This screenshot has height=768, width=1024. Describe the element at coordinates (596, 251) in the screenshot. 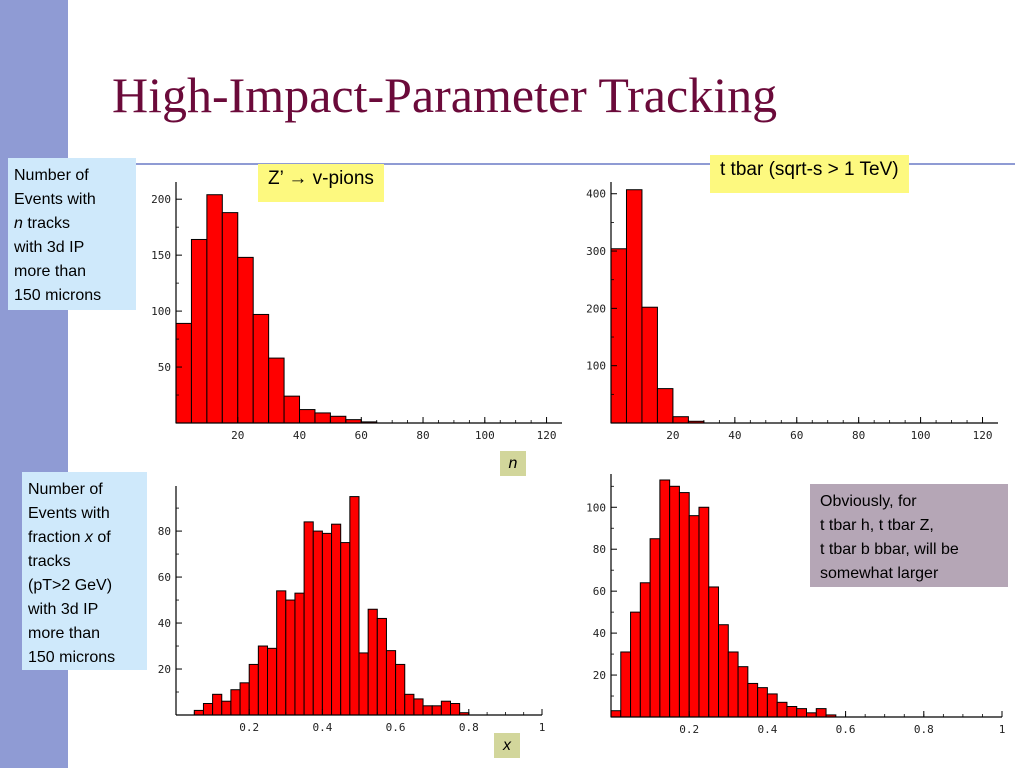

I see `y-tick-label: 300` at that location.